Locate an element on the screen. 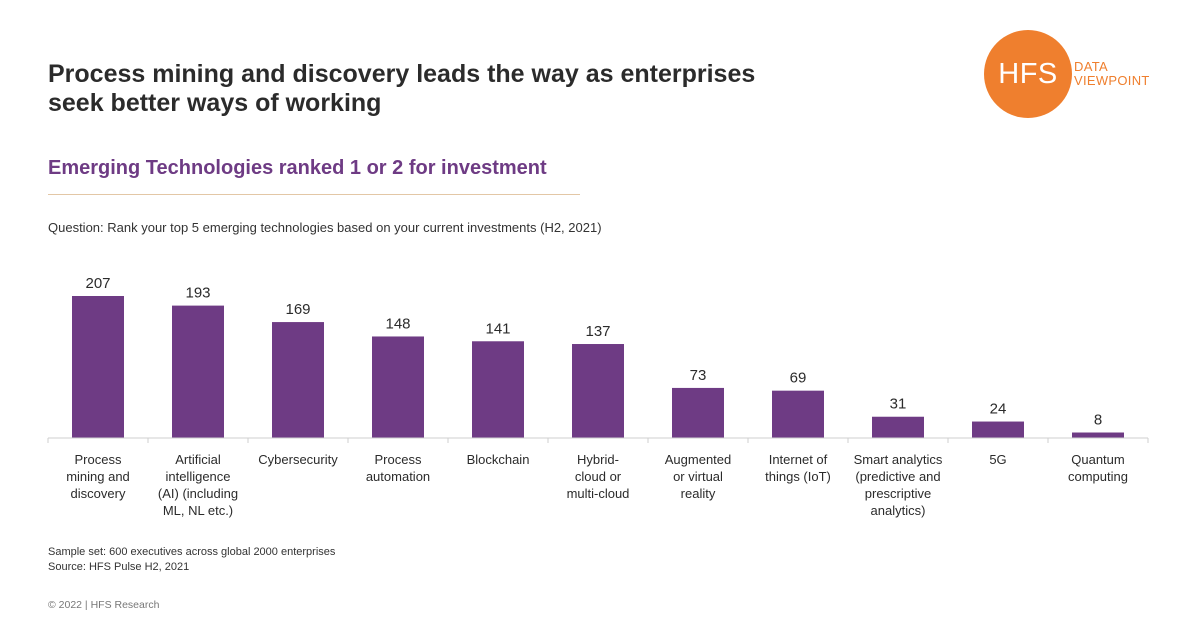 The width and height of the screenshot is (1200, 627). hfs-logo-tagline-line-2: VIEWPOINT is located at coordinates (1112, 80).